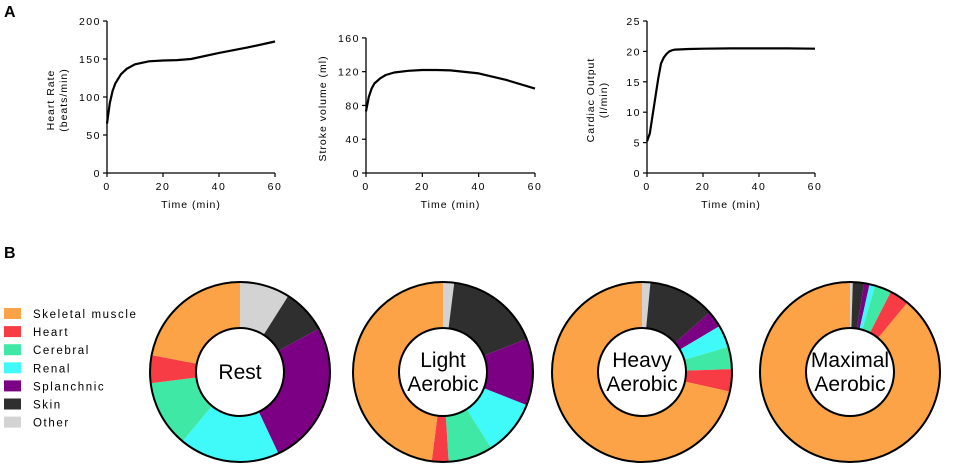 This screenshot has width=955, height=472. I want to click on y-tick-label: 160, so click(349, 39).